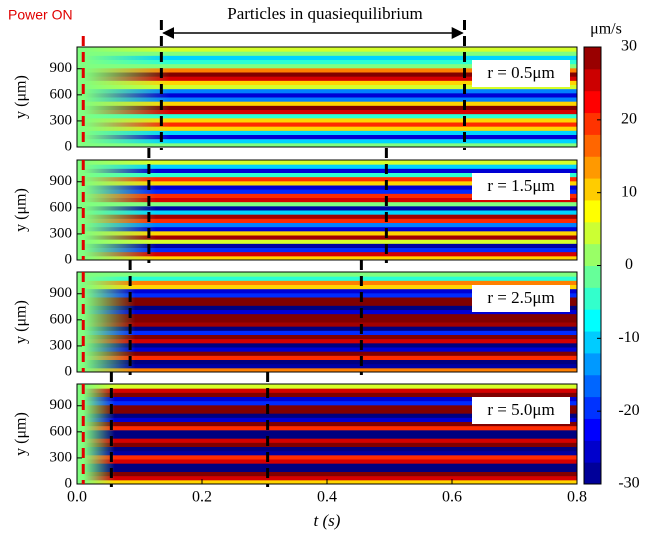 This screenshot has height=536, width=654. What do you see at coordinates (629, 119) in the screenshot?
I see `colorbar-tick-label: 20` at bounding box center [629, 119].